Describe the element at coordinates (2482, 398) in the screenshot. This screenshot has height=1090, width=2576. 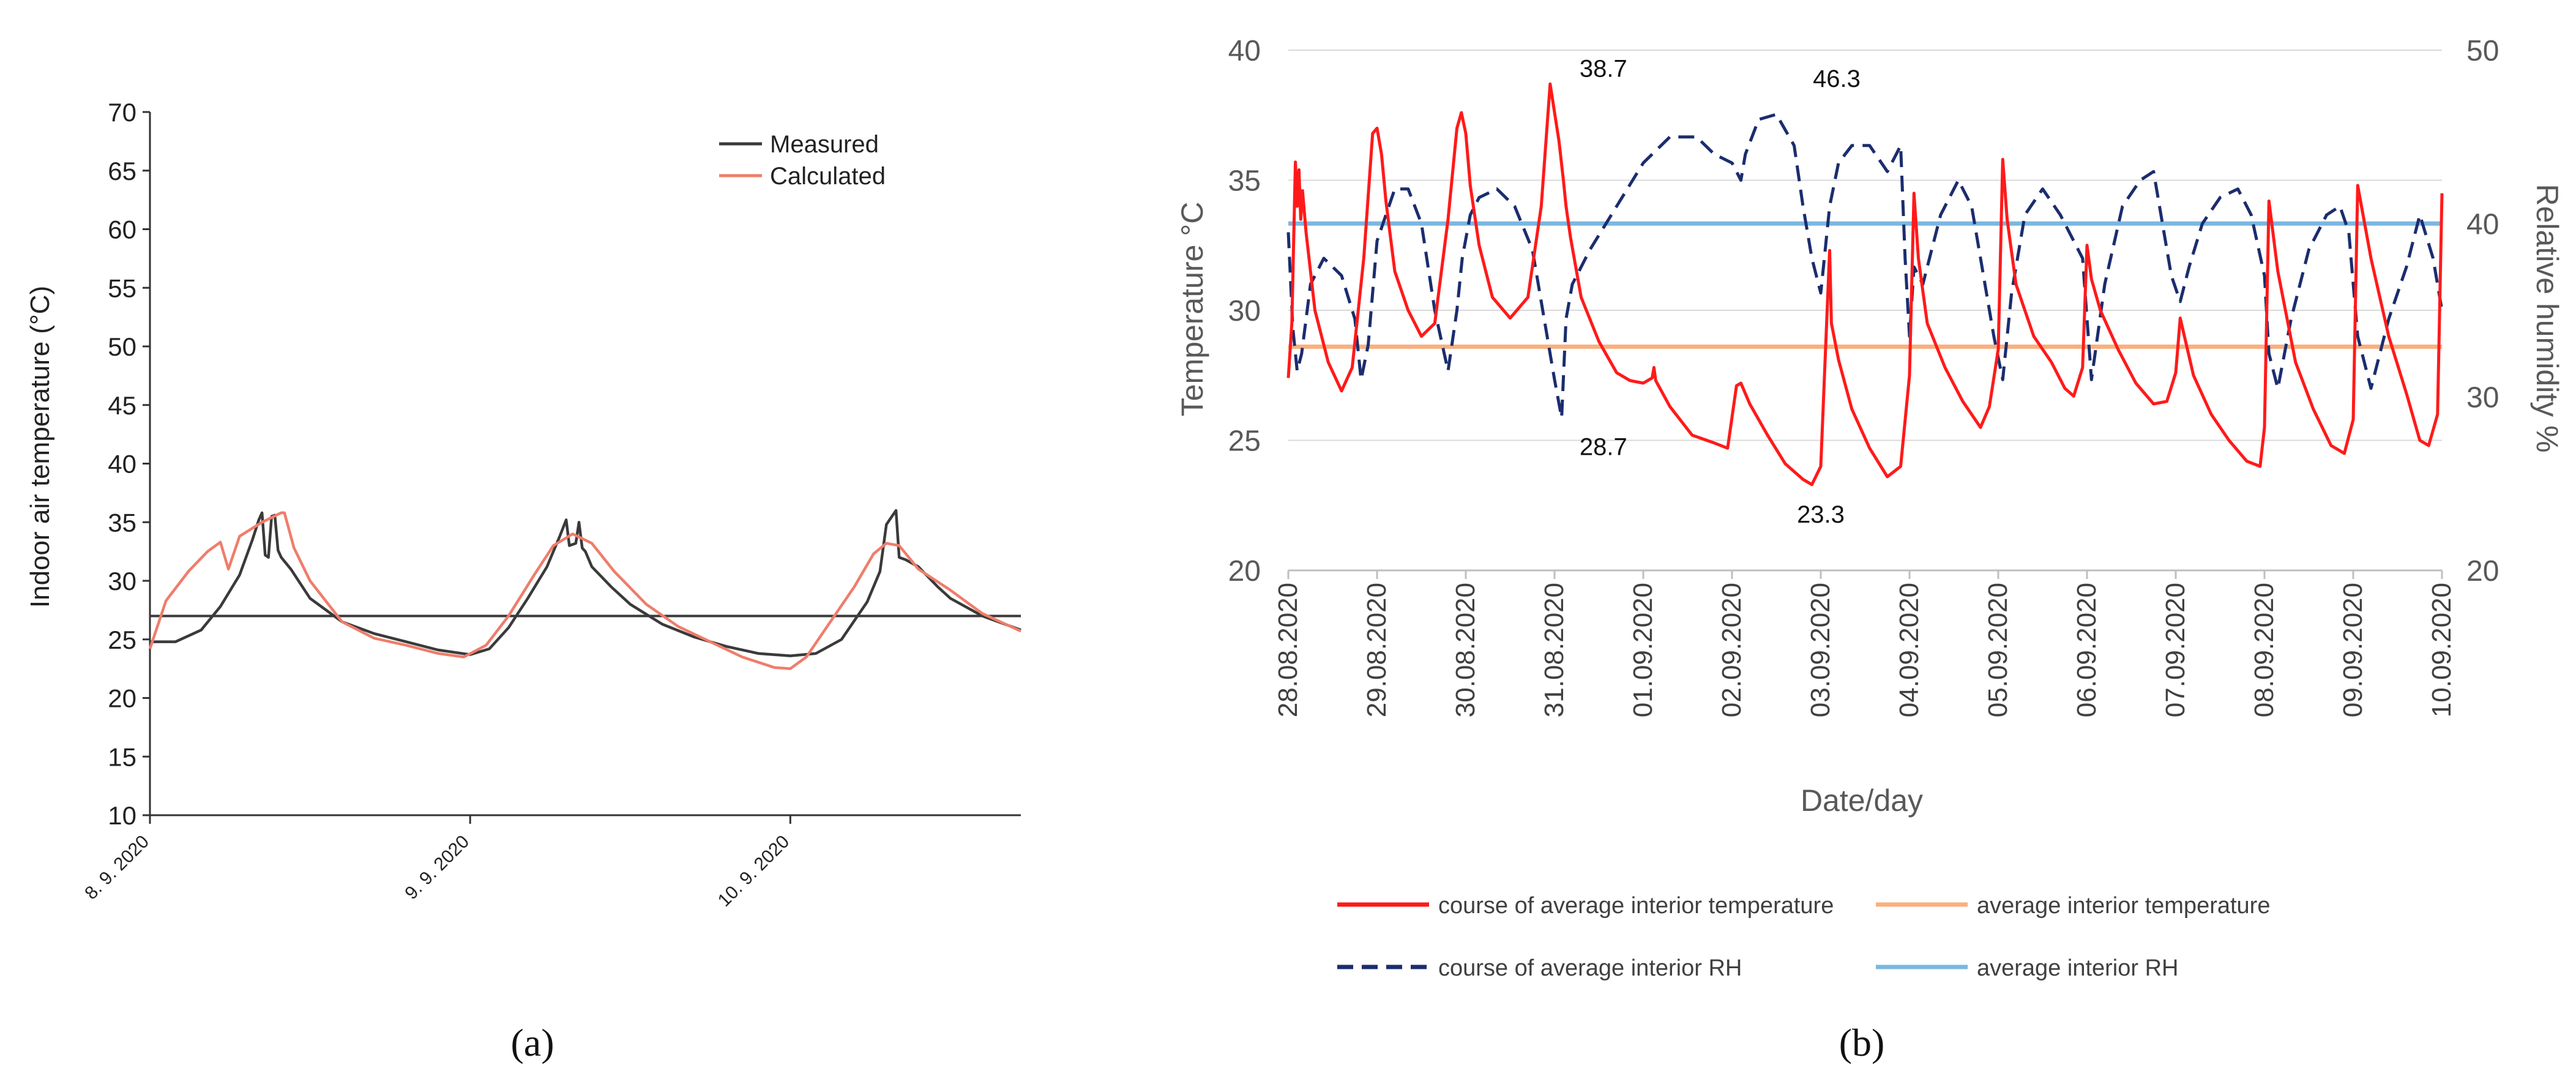
I see `panel-b-y2-tick-label: 30` at that location.